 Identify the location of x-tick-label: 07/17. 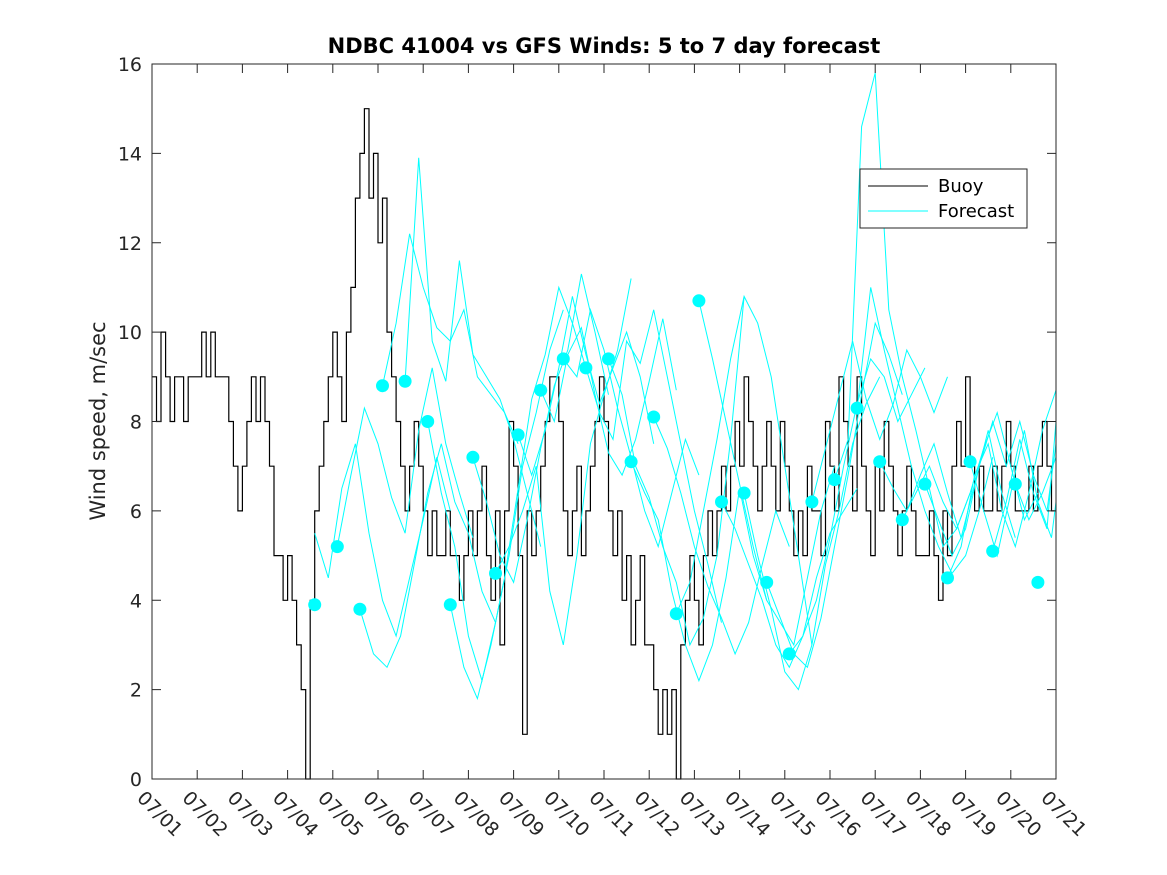
(883, 814).